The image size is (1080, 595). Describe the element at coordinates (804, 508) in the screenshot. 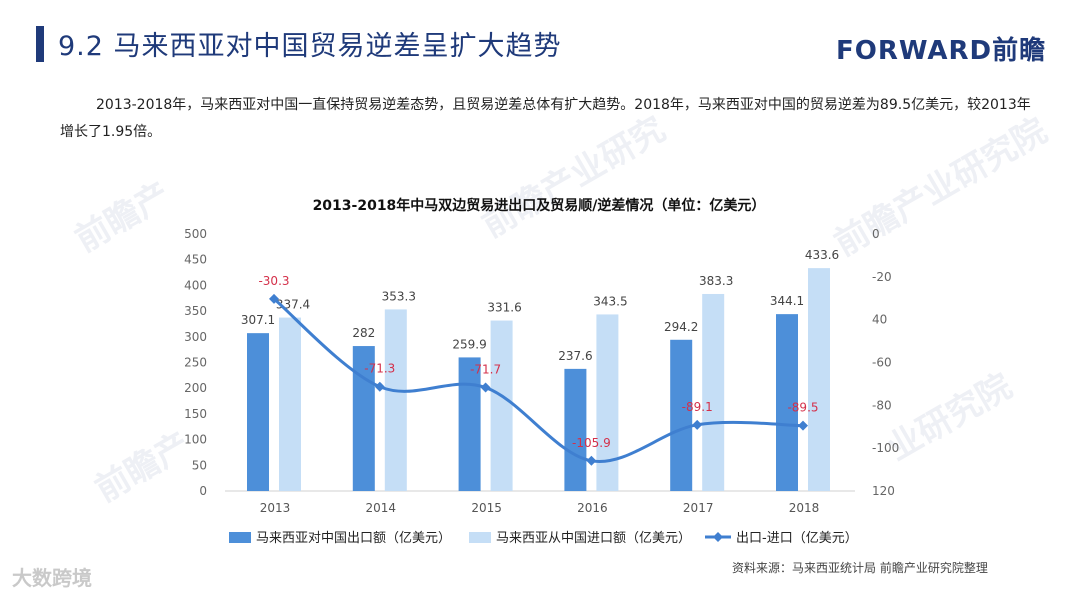

I see `x-tick-label: 2018` at that location.